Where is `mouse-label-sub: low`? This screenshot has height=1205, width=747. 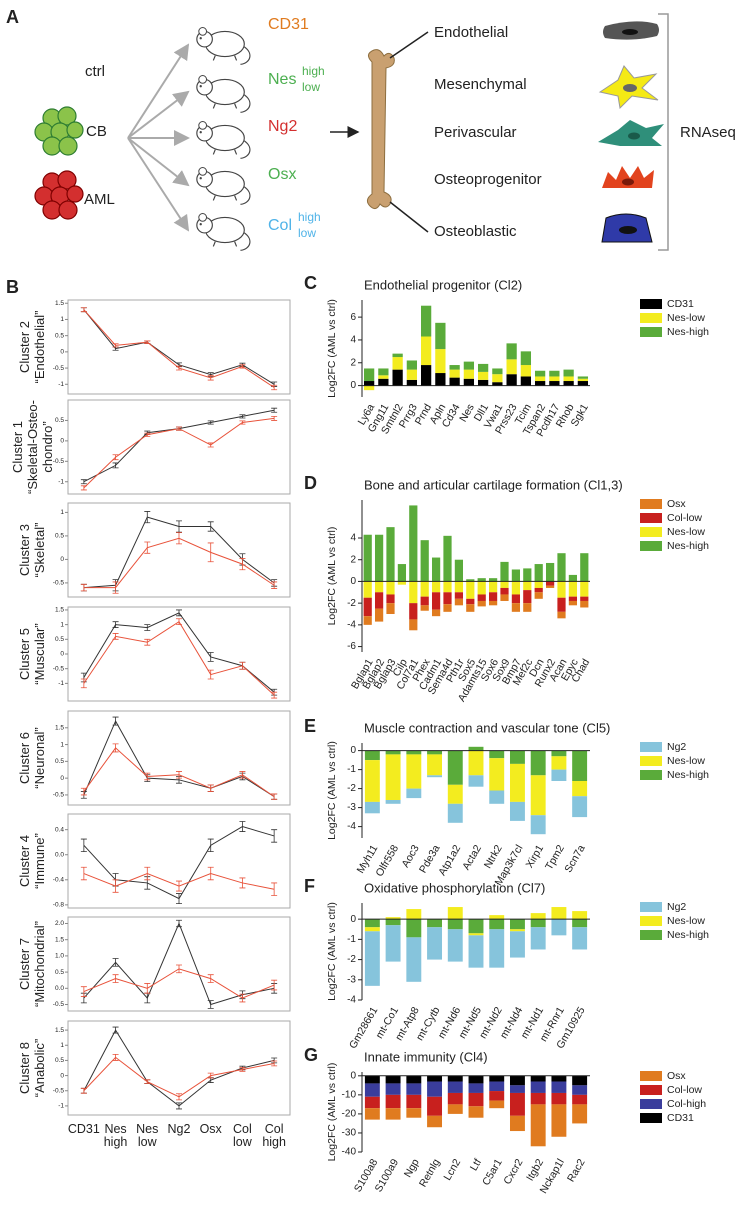 mouse-label-sub: low is located at coordinates (311, 87).